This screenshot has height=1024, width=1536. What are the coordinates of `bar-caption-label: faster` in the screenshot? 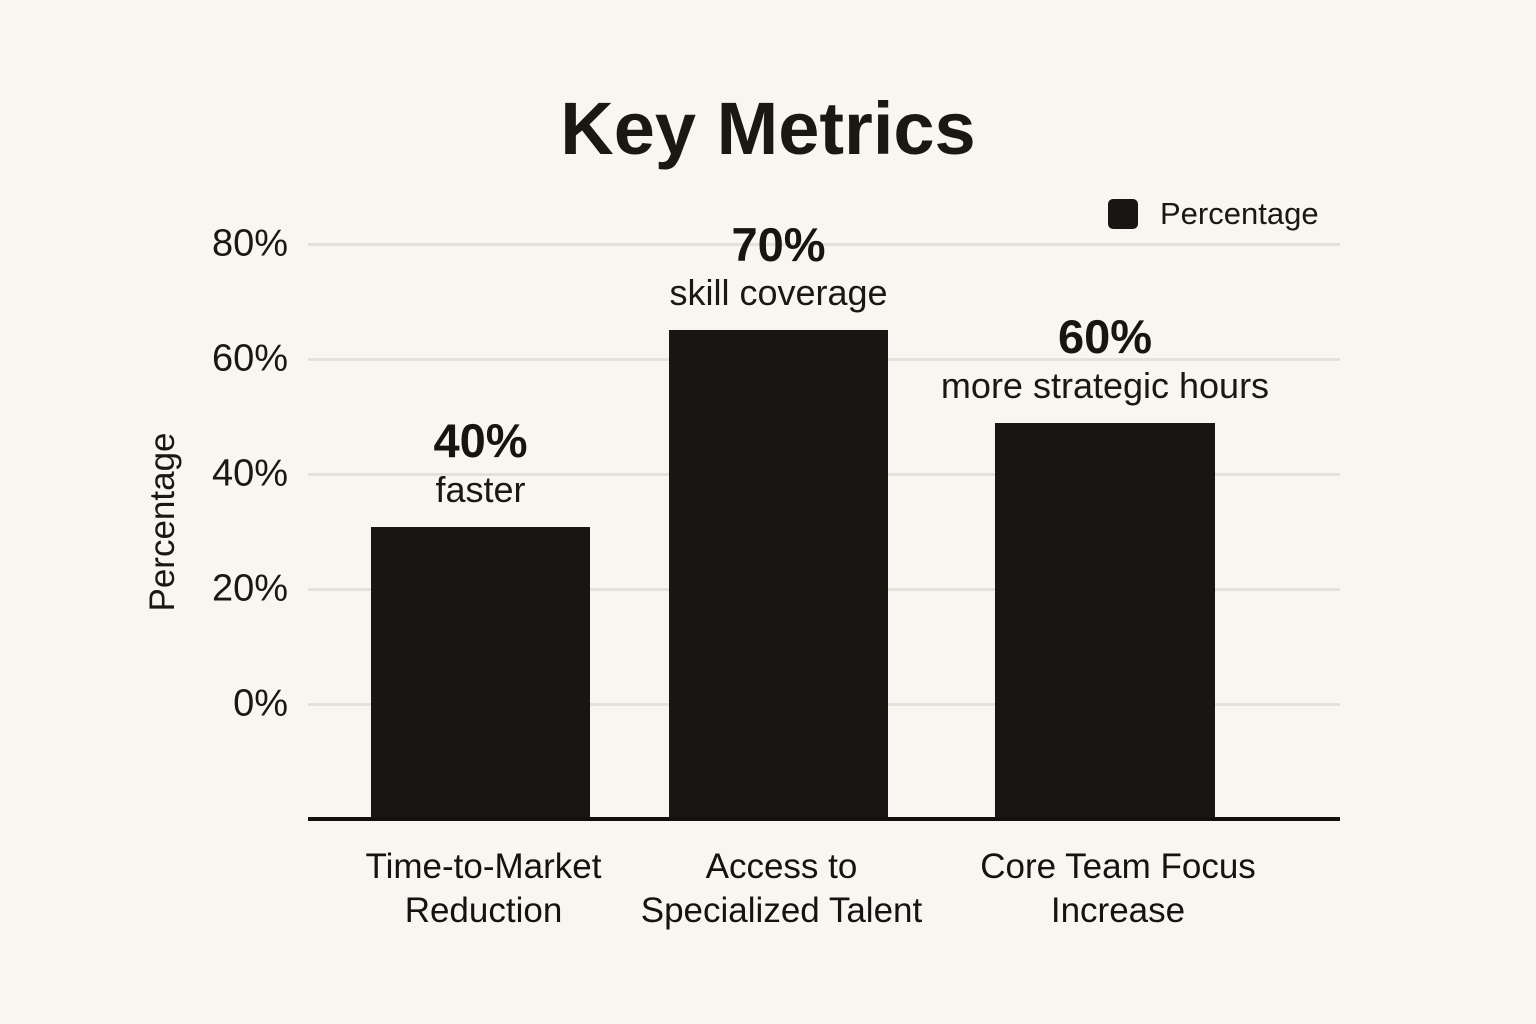 It's located at (480, 489).